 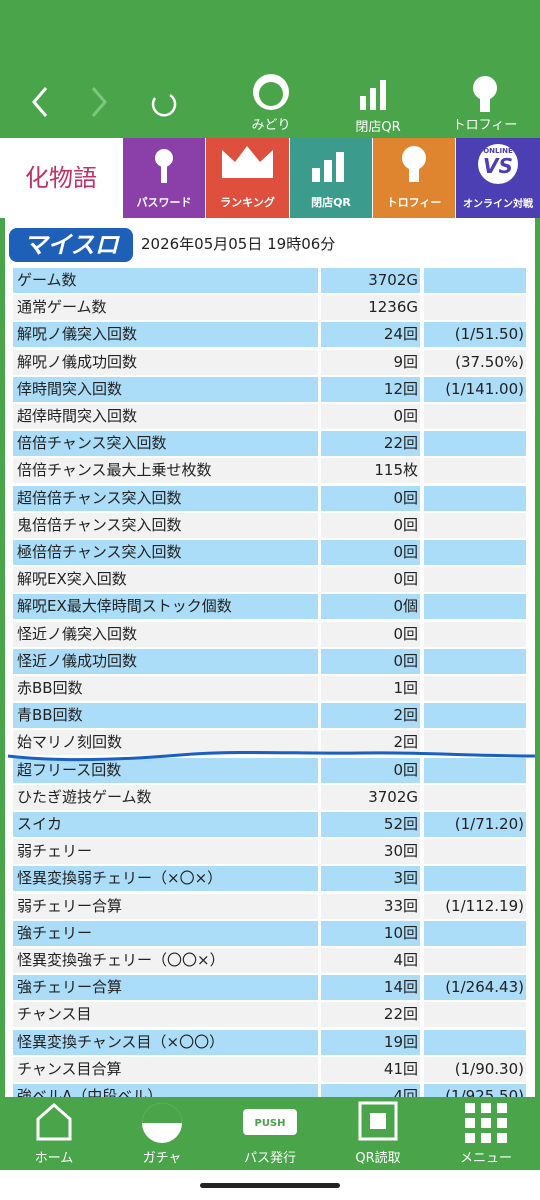 What do you see at coordinates (370, 335) in the screenshot?
I see `table-cell-value: 24回` at bounding box center [370, 335].